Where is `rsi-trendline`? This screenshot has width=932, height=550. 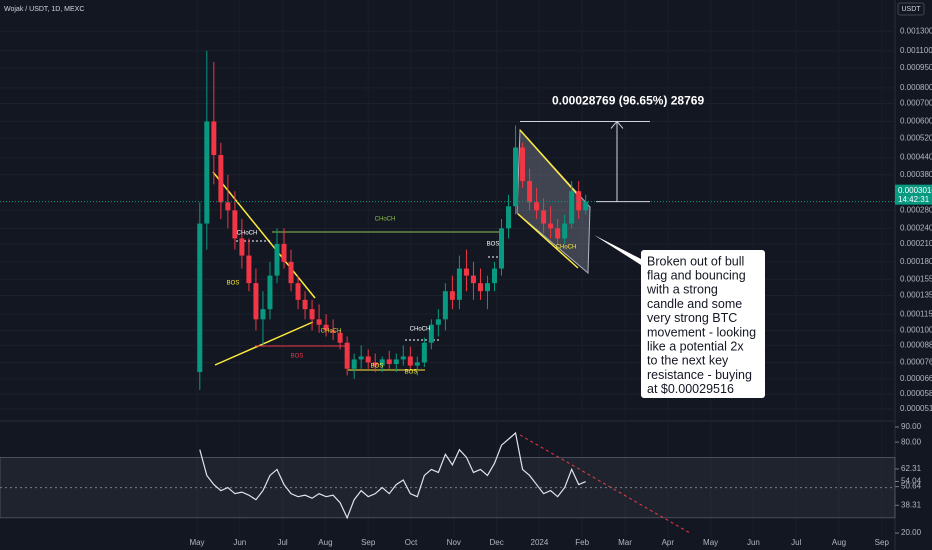 rsi-trendline is located at coordinates (605, 484).